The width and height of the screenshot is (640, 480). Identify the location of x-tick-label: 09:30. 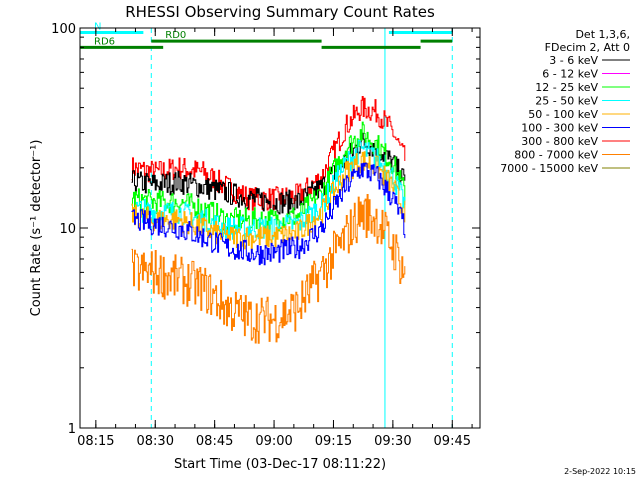
(392, 441).